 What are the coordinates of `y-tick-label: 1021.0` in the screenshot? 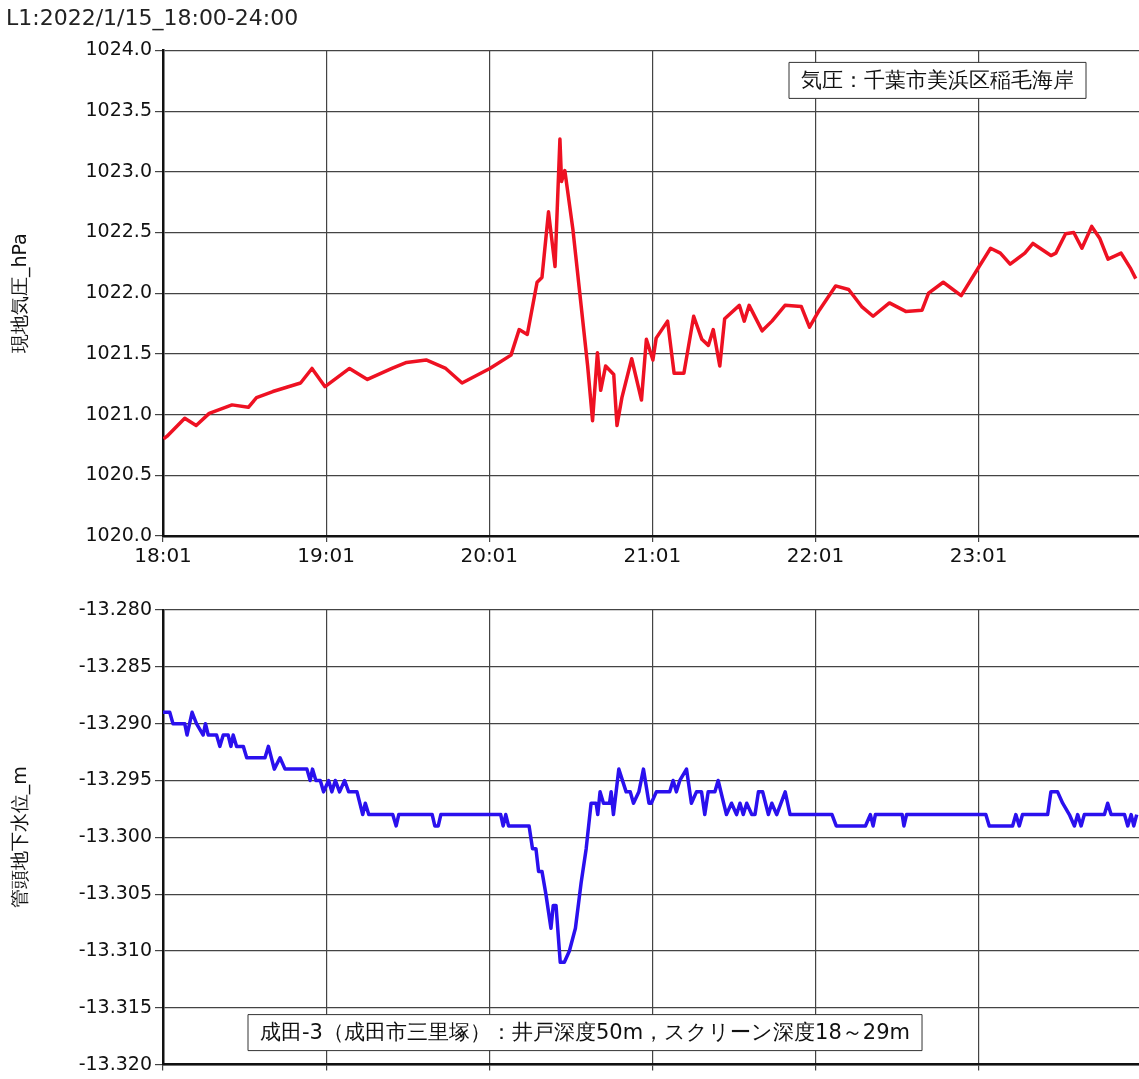 It's located at (118, 412).